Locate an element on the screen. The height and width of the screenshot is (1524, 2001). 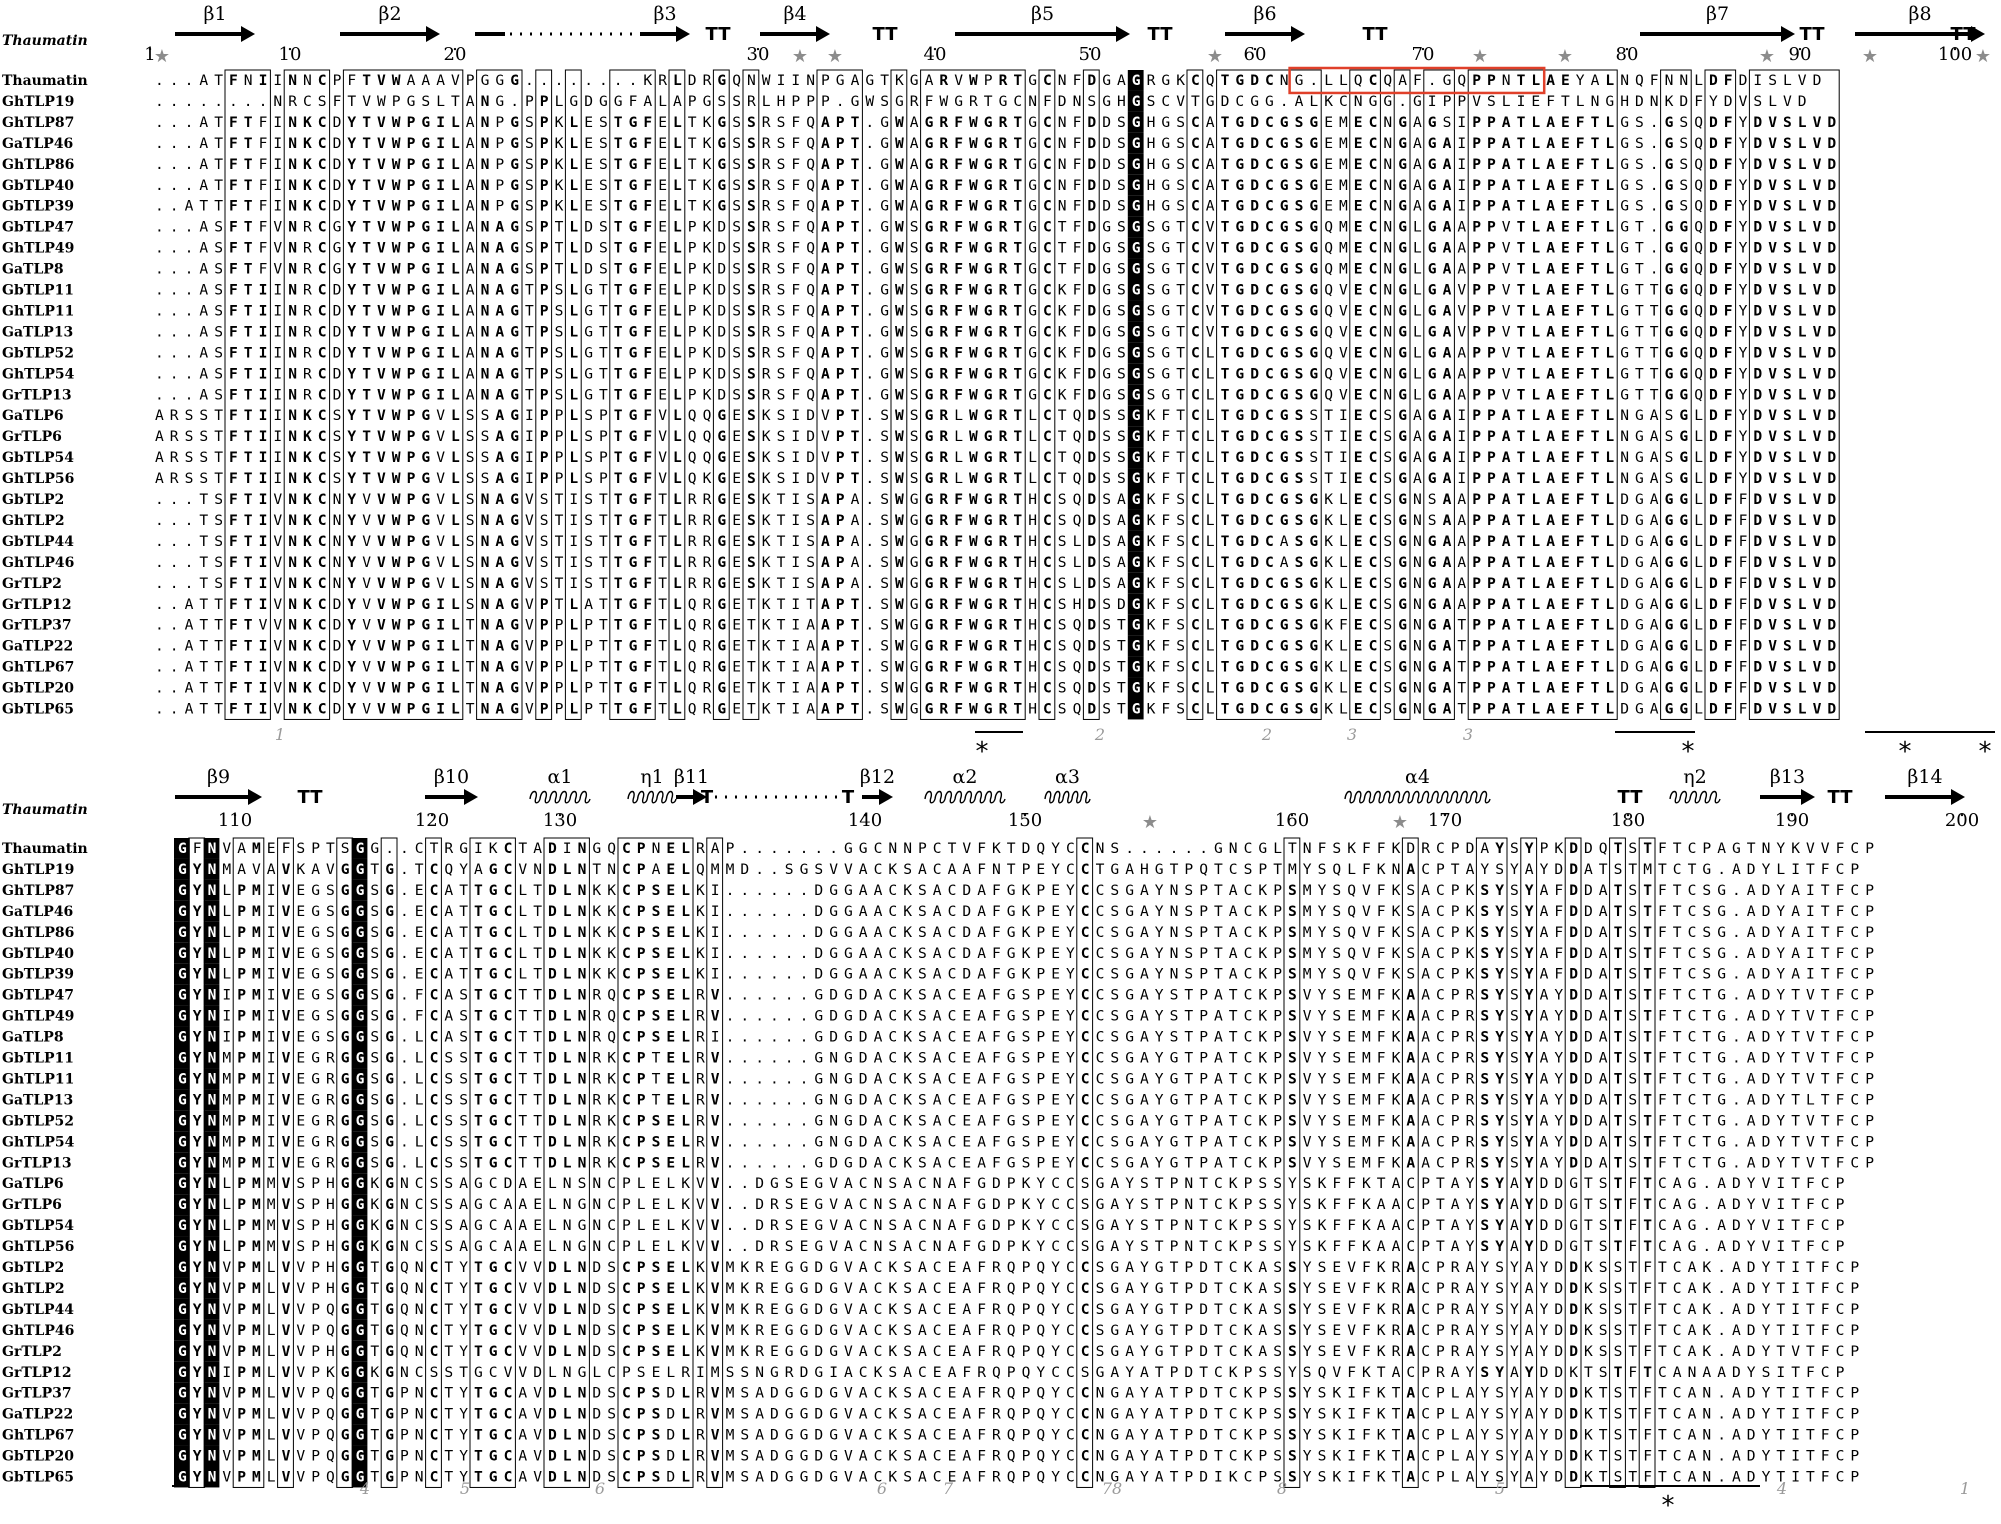
res-b1-19-17: P is located at coordinates (411, 478).